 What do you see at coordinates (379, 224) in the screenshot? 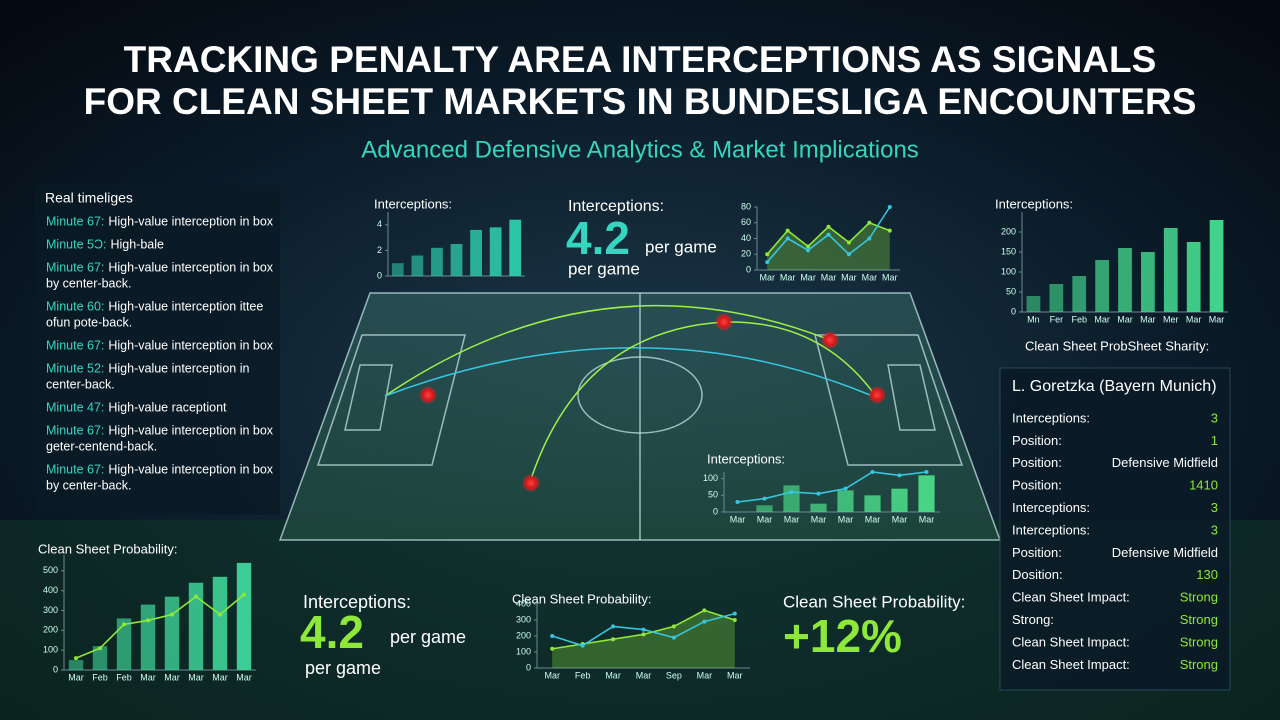
I see `y-tick-label: 4` at bounding box center [379, 224].